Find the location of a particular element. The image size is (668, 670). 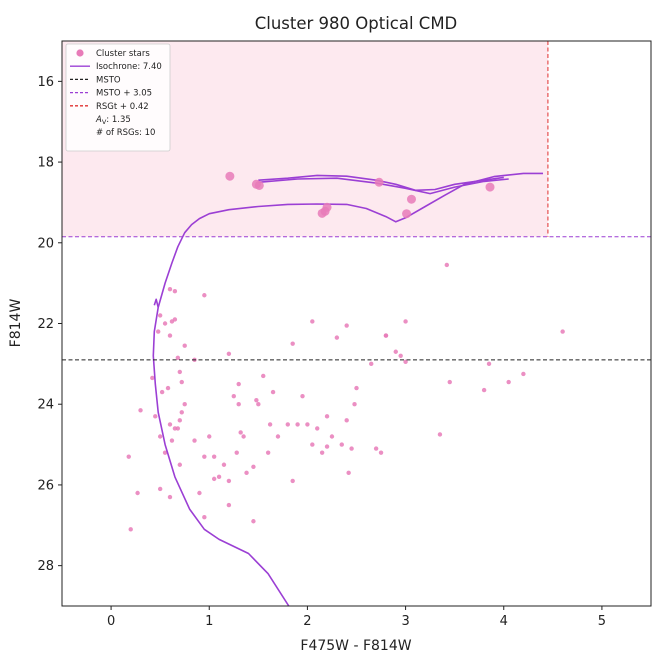

legend-entry: Isochrone: 7.40 is located at coordinates (129, 67).